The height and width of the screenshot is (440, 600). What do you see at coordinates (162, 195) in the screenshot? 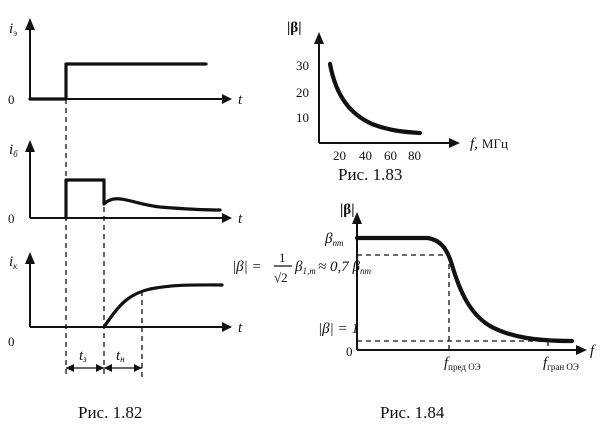
I see `ib-decay-curve` at bounding box center [162, 195].